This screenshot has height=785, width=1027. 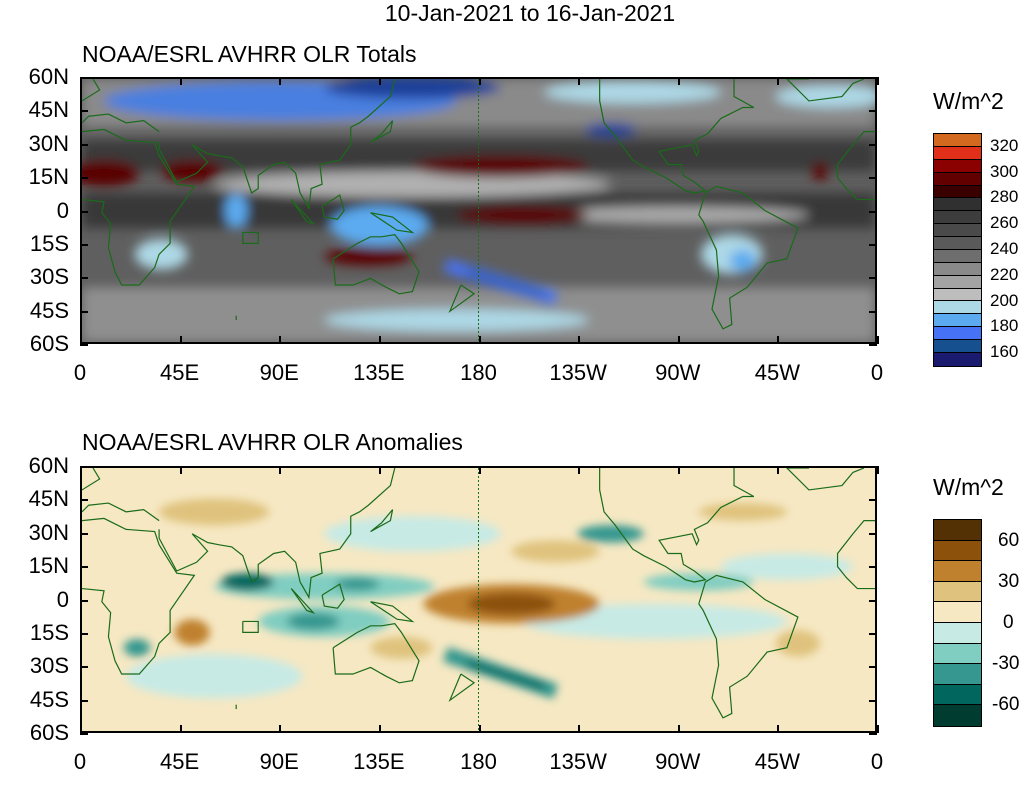 What do you see at coordinates (478, 761) in the screenshot?
I see `x-tick-label: 180` at bounding box center [478, 761].